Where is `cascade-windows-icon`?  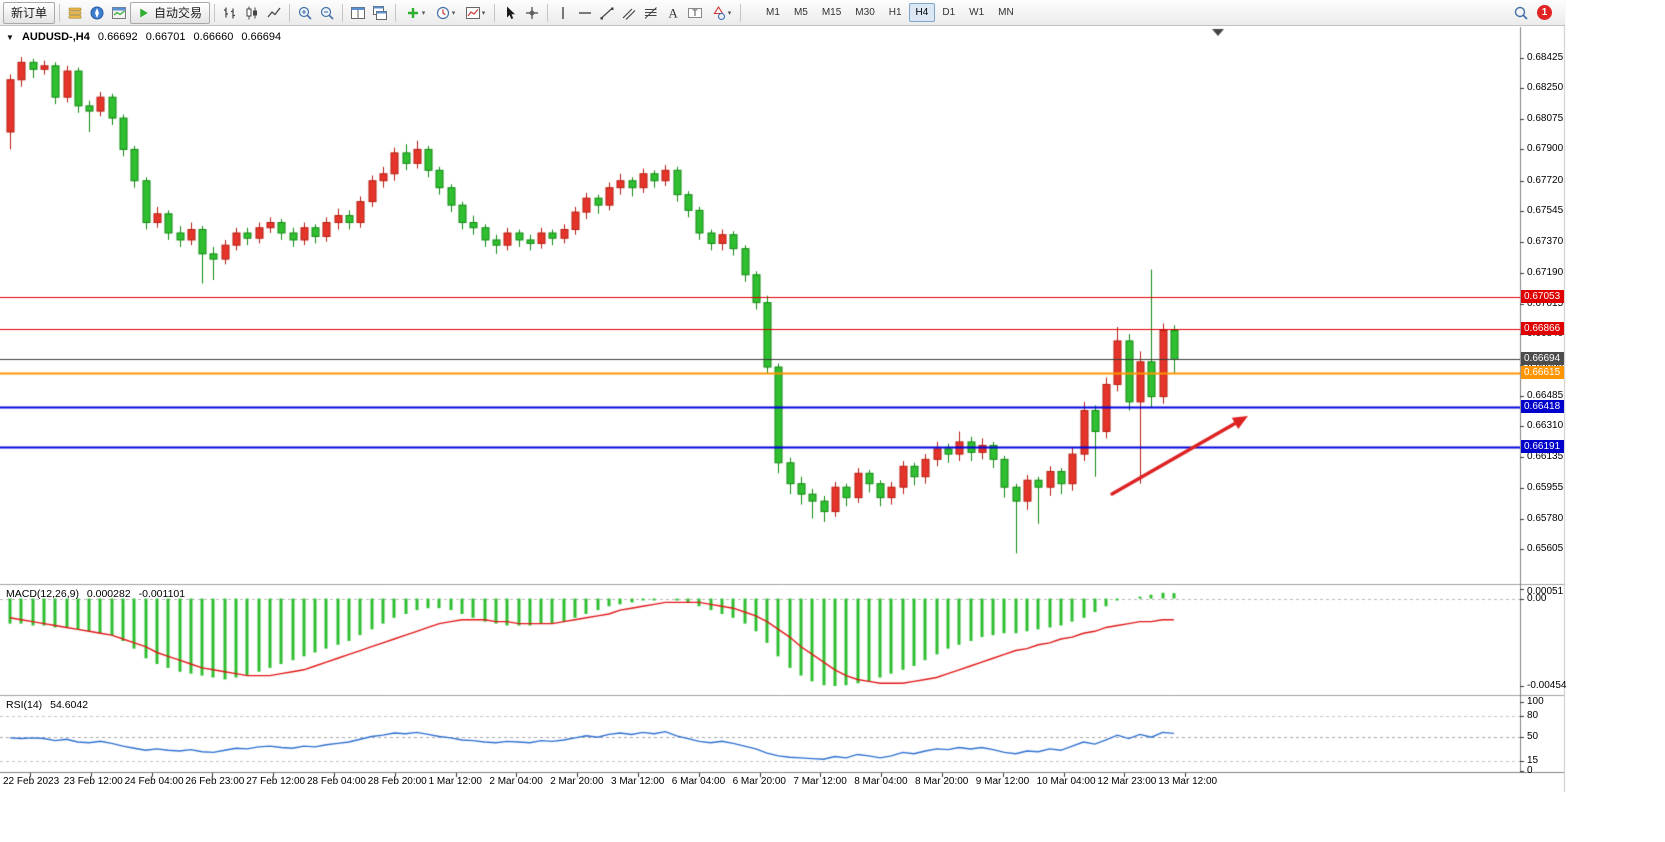
cascade-windows-icon is located at coordinates (380, 12).